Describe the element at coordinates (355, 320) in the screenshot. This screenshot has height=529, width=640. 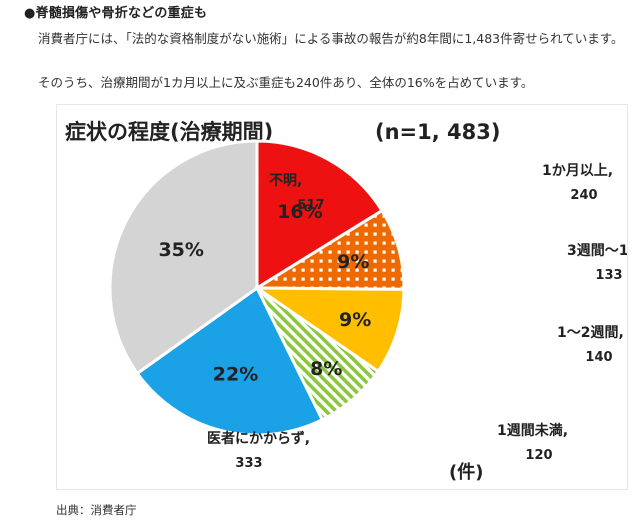
I see `percent-label-3: 9%` at that location.